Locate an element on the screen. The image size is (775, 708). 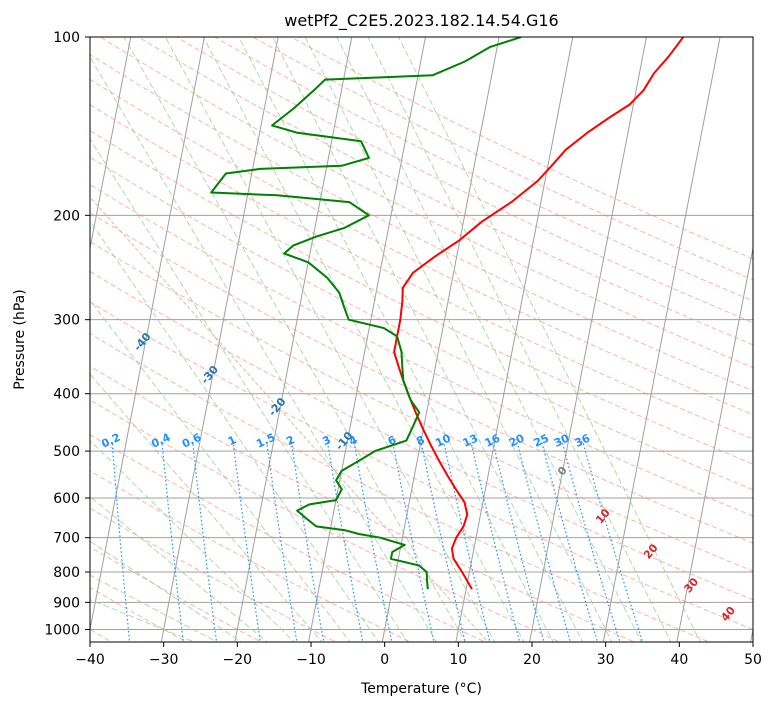
x-axis-ticks: −40 −30 −20 −10 0 10 20 30 40 50 is located at coordinates (418, 655).